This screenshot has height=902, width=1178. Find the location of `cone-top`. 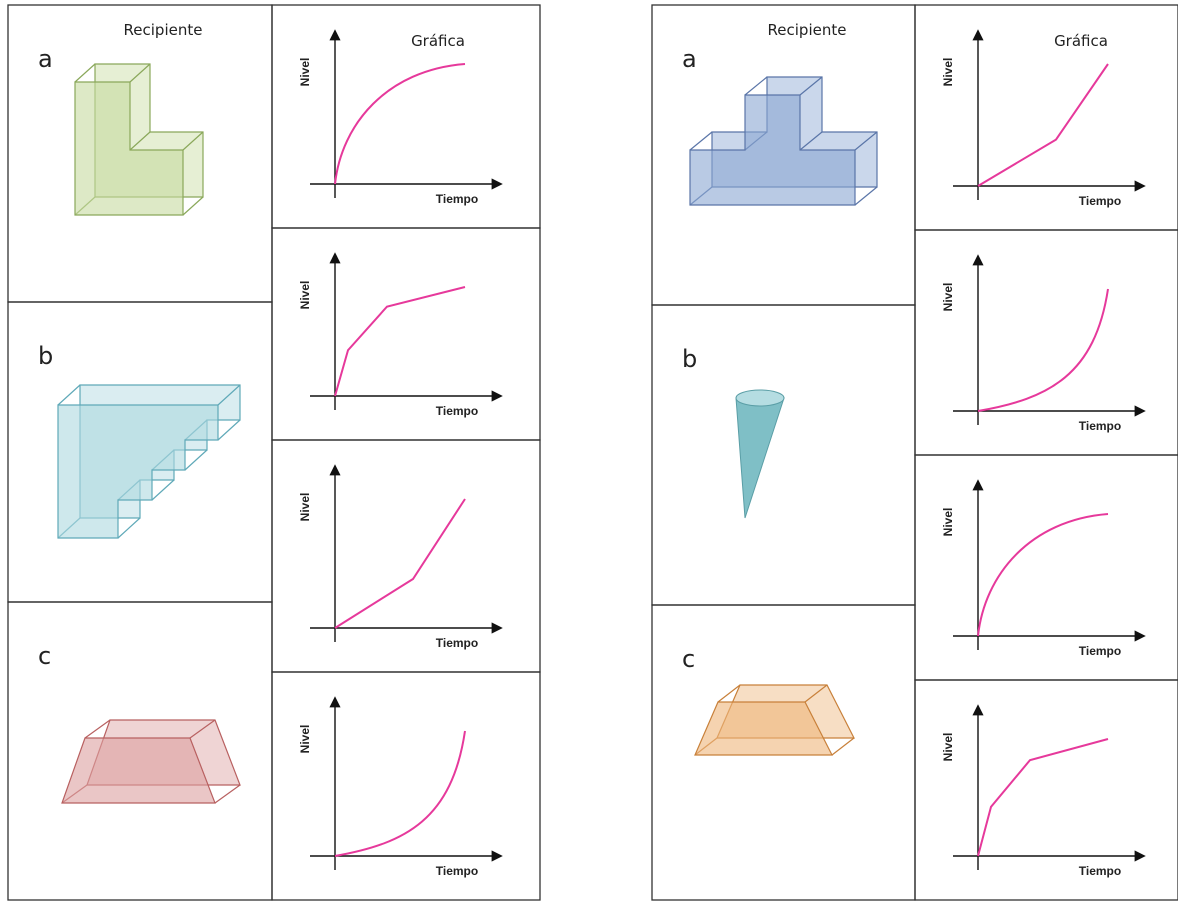

cone-top is located at coordinates (760, 398).